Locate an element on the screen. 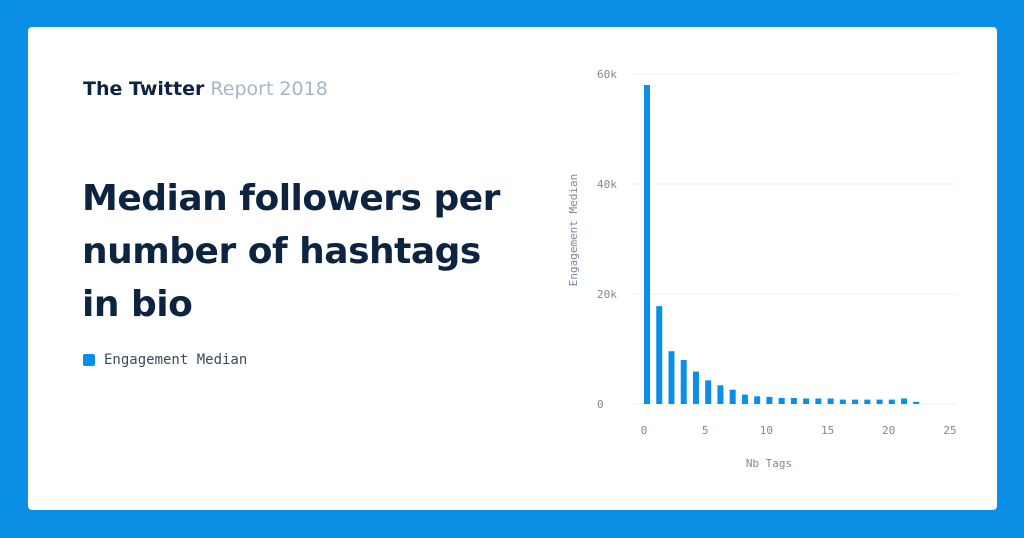  report-brand: The Twitter Report 2018 is located at coordinates (205, 89).